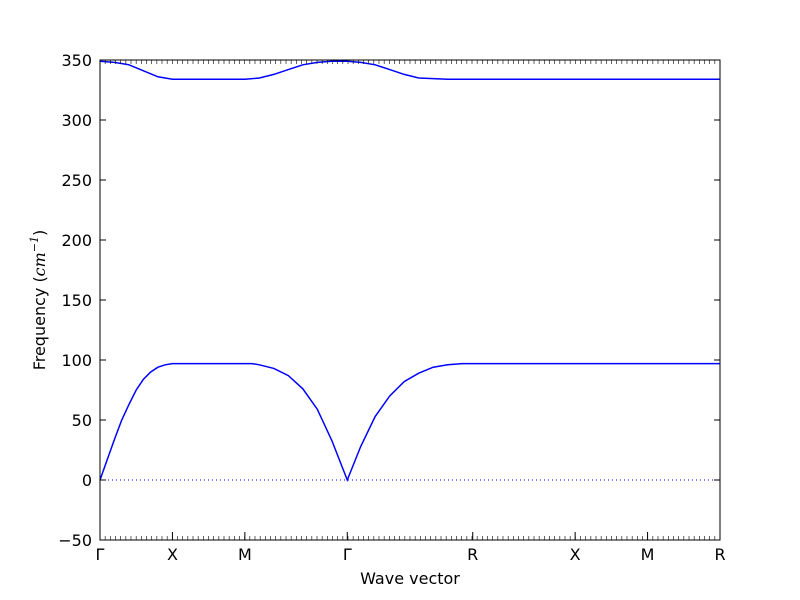 The height and width of the screenshot is (600, 800). Describe the element at coordinates (39, 329) in the screenshot. I see `y-axis-label-text: Frequency` at that location.